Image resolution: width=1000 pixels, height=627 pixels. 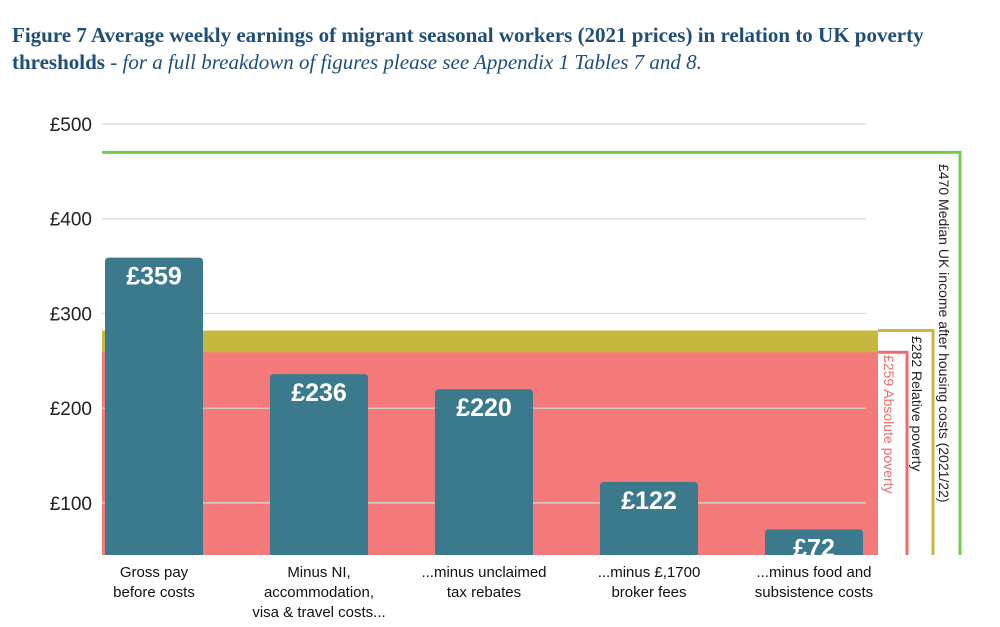 What do you see at coordinates (319, 592) in the screenshot?
I see `x-category-label: accommodation,` at bounding box center [319, 592].